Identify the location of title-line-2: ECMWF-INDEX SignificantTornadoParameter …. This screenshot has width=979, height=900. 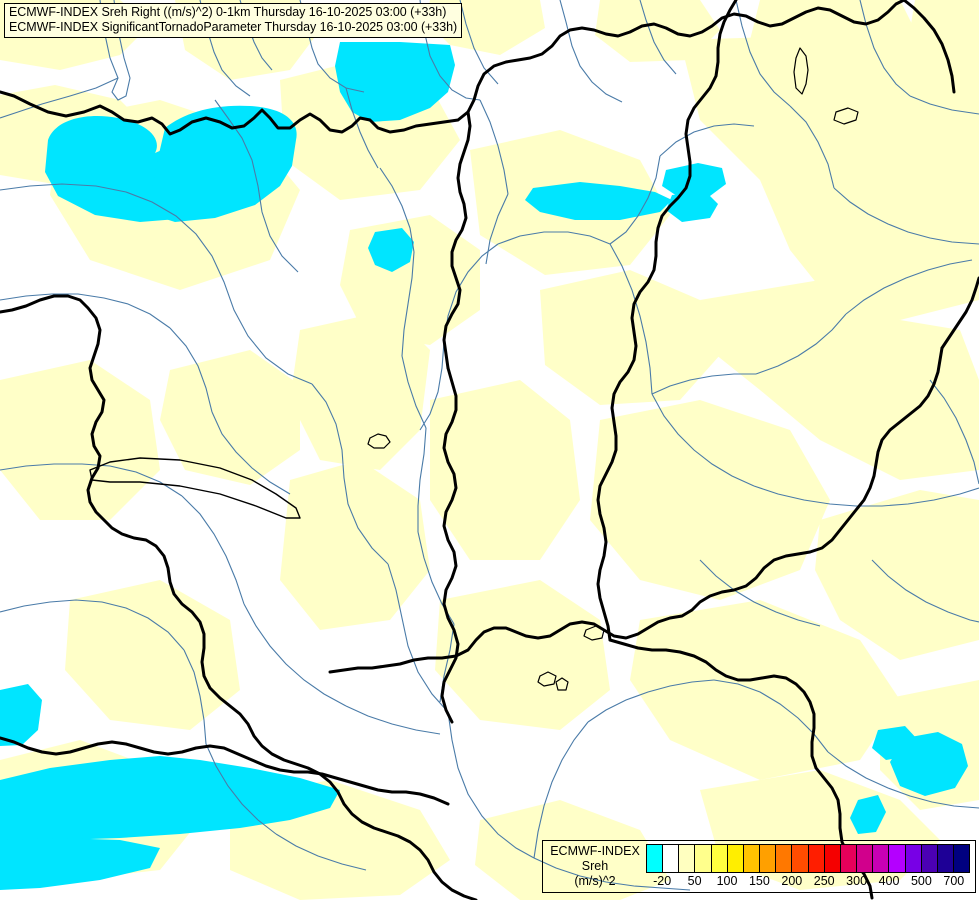
(233, 27).